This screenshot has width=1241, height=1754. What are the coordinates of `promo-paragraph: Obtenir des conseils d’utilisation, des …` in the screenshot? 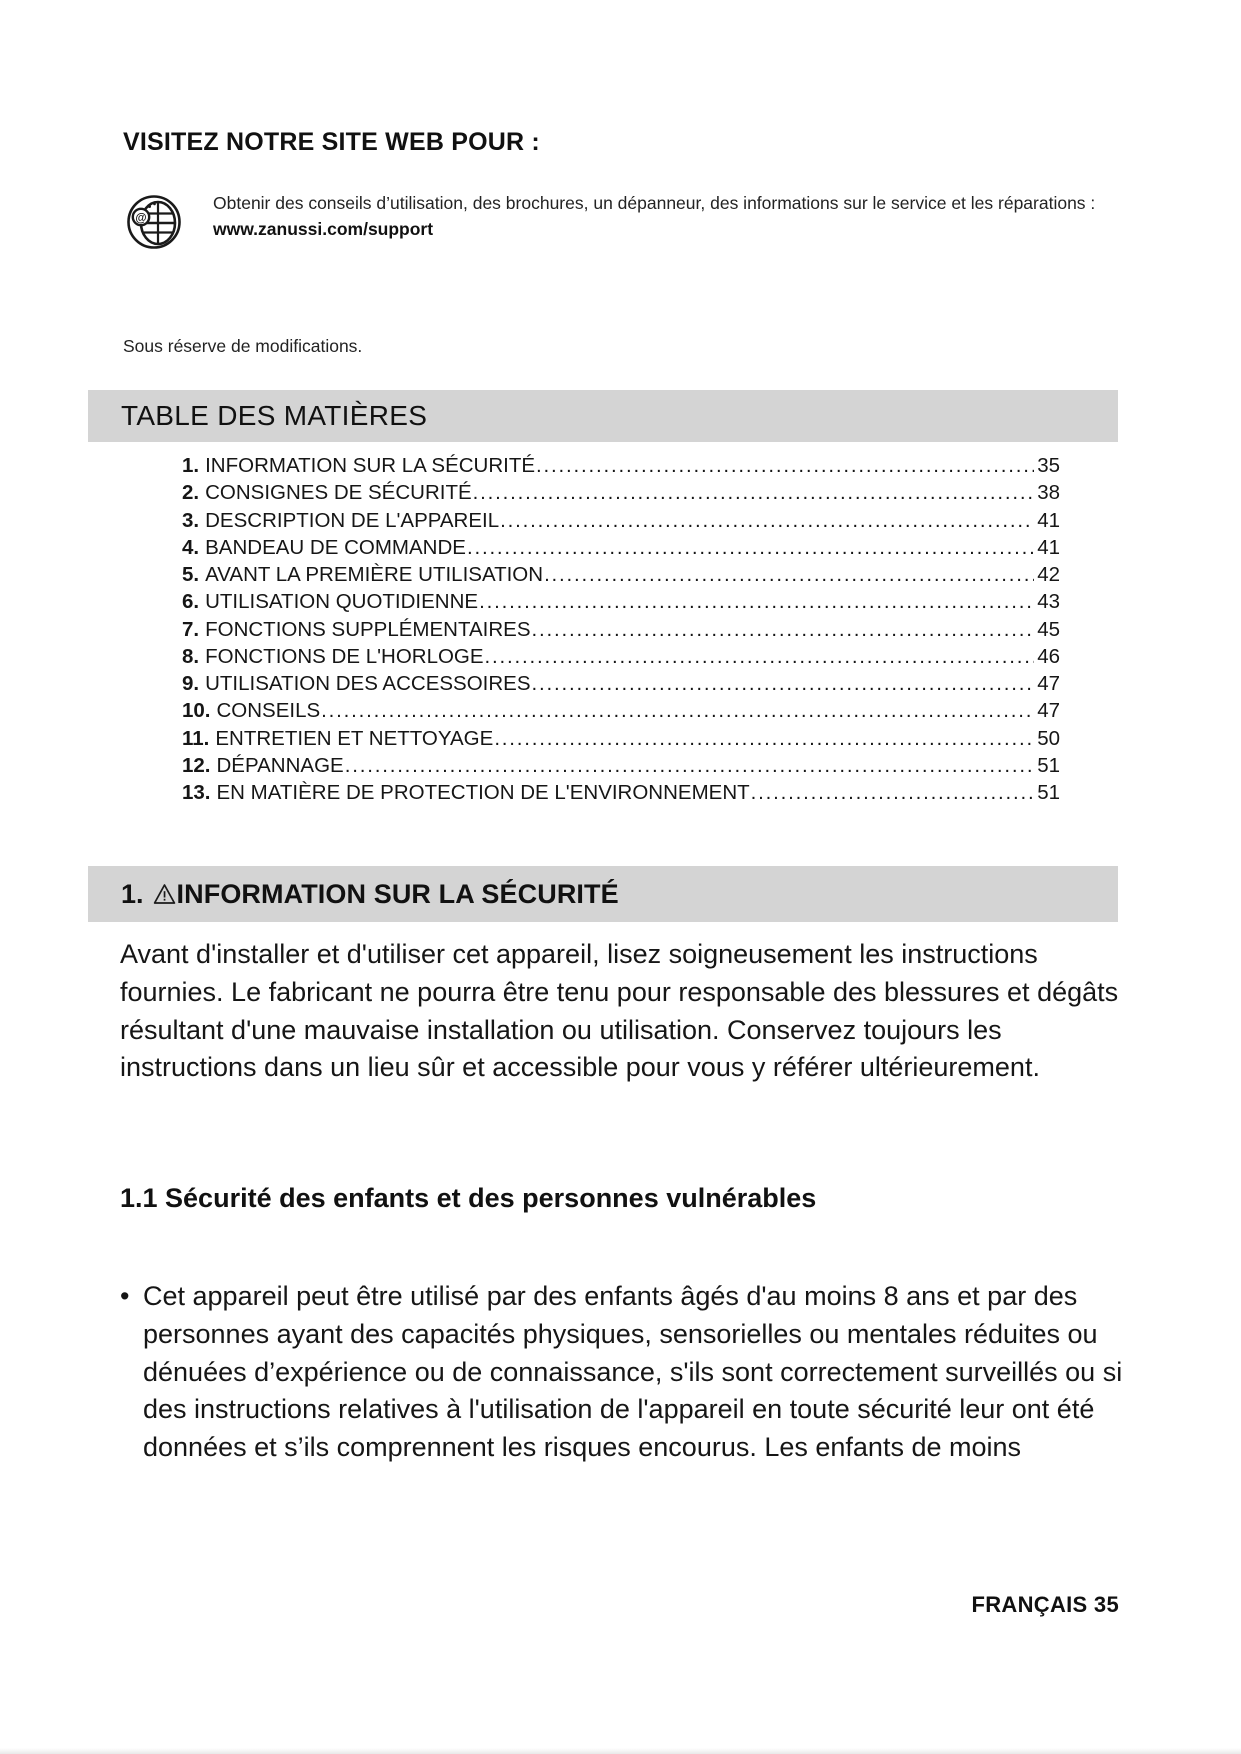 It's located at (654, 203).